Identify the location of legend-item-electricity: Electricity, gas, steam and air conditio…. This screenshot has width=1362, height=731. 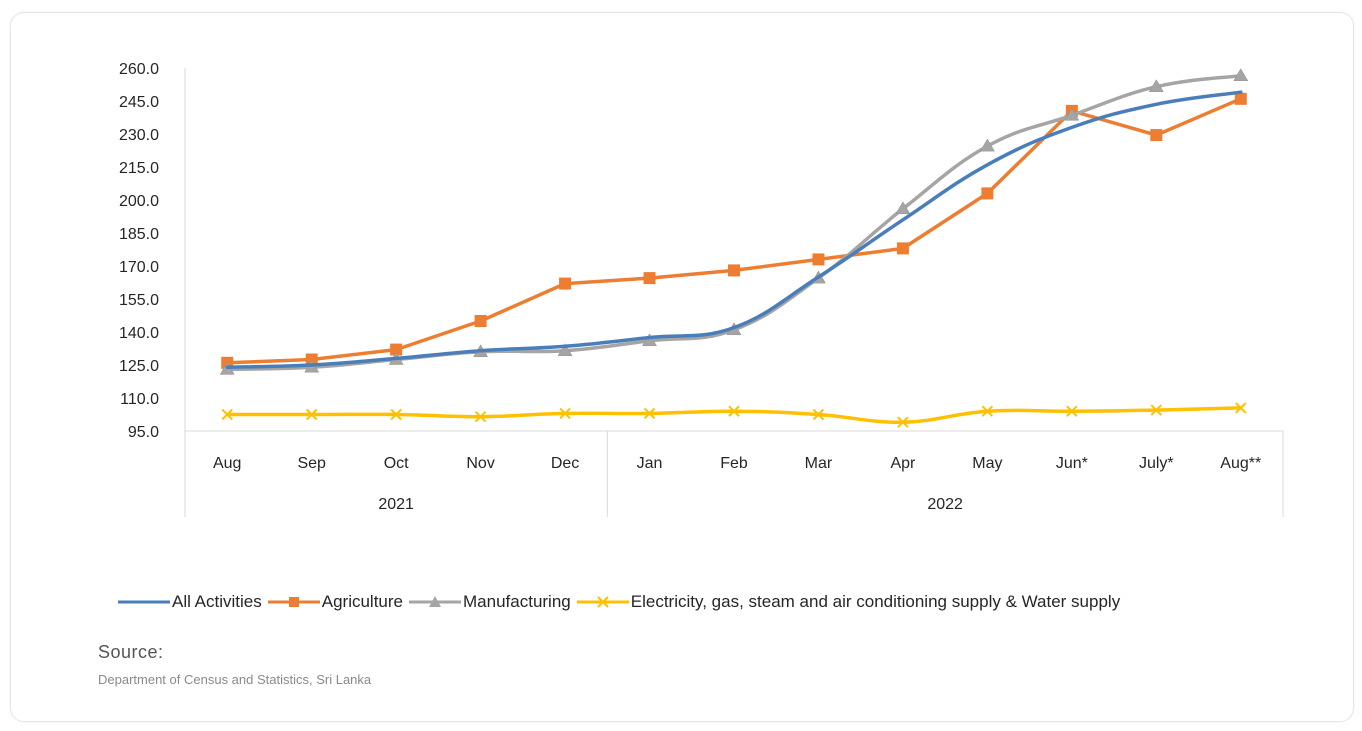
(848, 602).